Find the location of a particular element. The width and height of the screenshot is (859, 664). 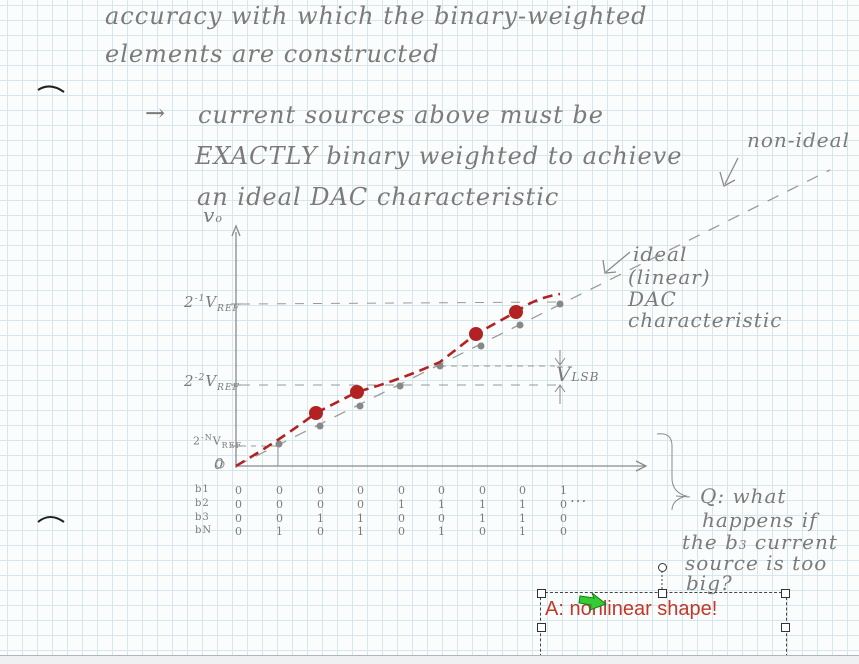

arrow-icon: → is located at coordinates (156, 113).